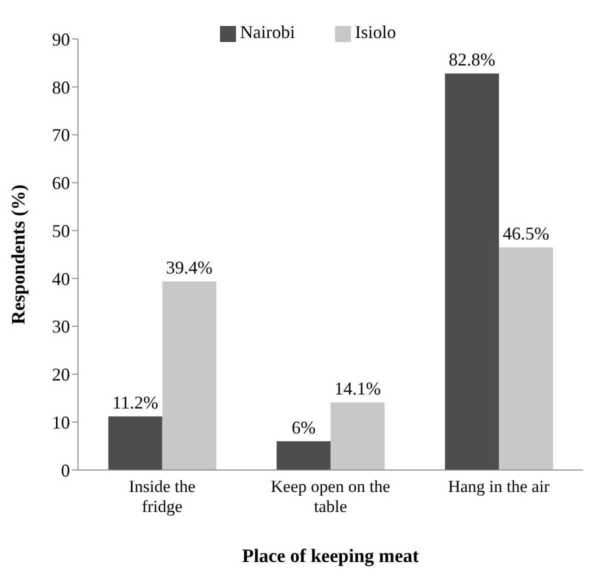 This screenshot has width=596, height=578. What do you see at coordinates (162, 496) in the screenshot?
I see `x-tick-label: Inside the fridge` at bounding box center [162, 496].